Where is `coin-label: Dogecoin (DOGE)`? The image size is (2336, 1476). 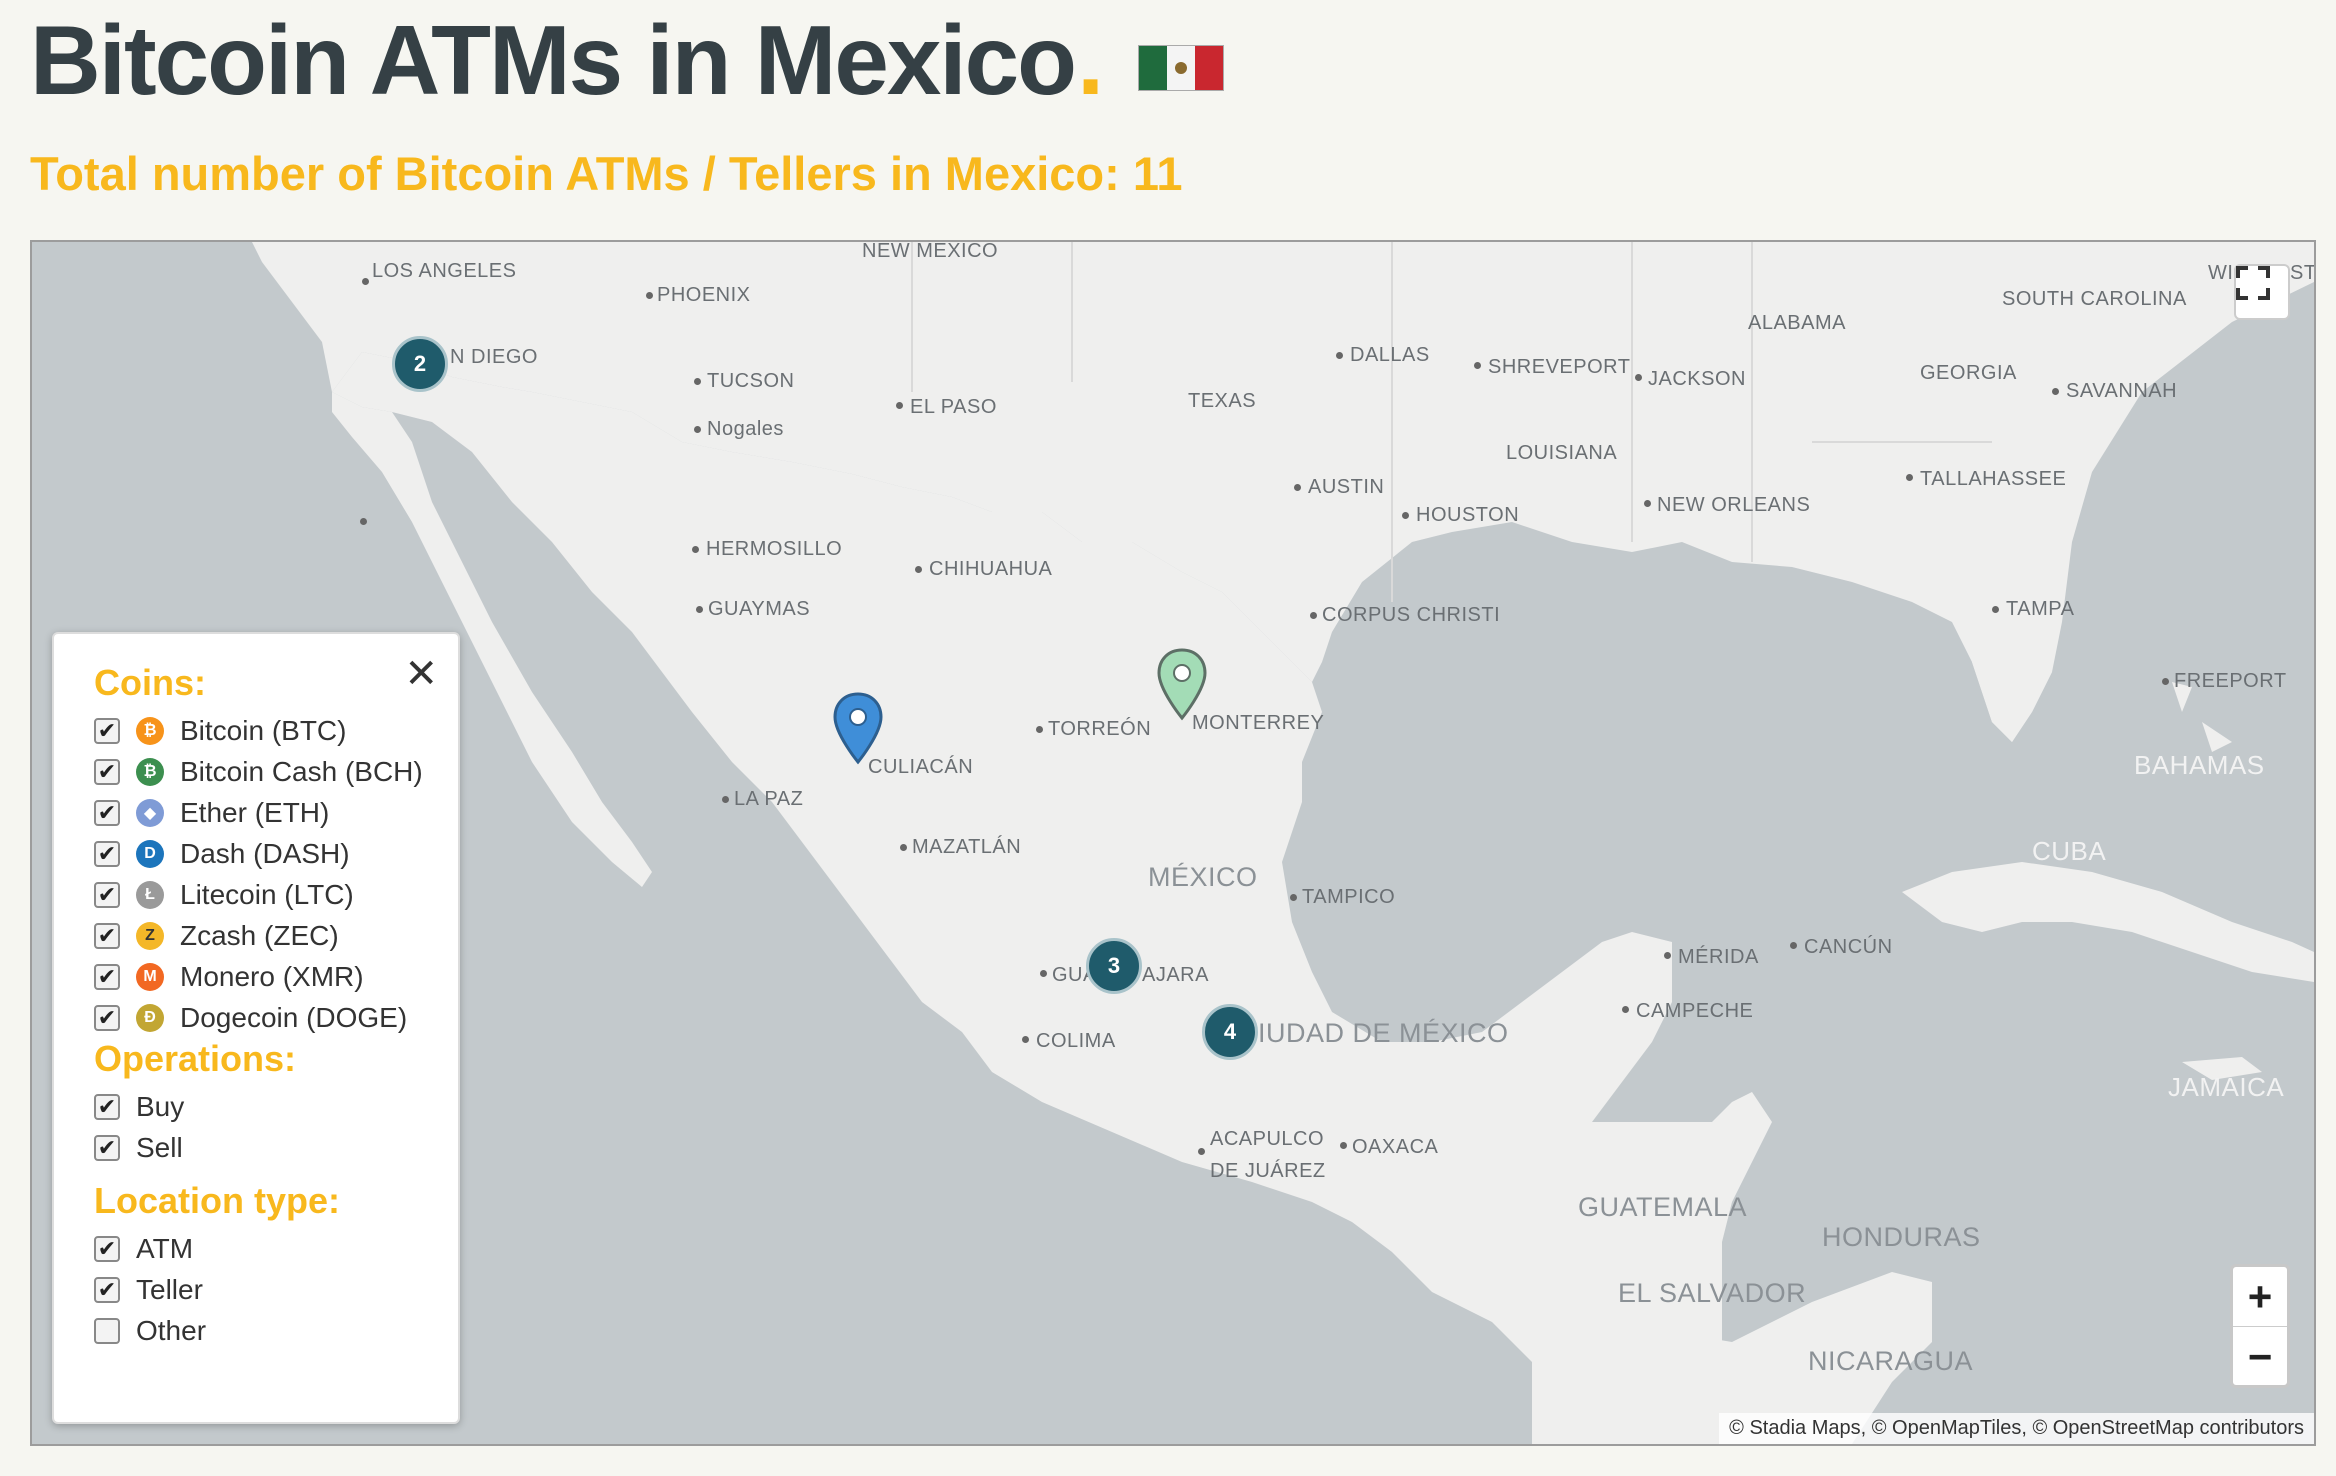
coin-label: Dogecoin (DOGE) is located at coordinates (294, 1017).